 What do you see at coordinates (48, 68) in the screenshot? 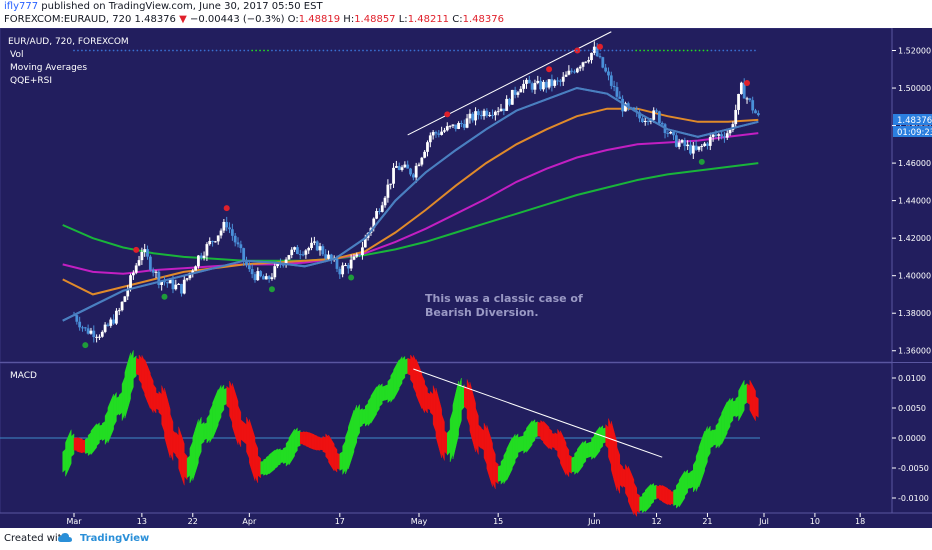
I see `legend-moving-averages: Moving Averages` at bounding box center [48, 68].